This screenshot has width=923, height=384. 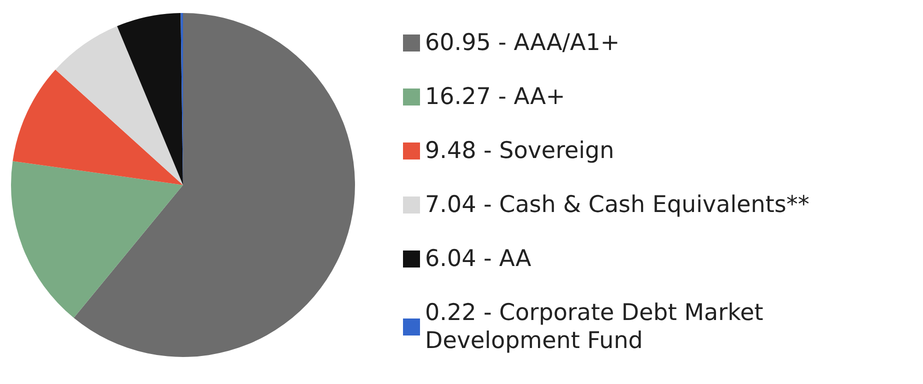 What do you see at coordinates (522, 43) in the screenshot?
I see `legend-label: 60.95 - AAA/A1+` at bounding box center [522, 43].